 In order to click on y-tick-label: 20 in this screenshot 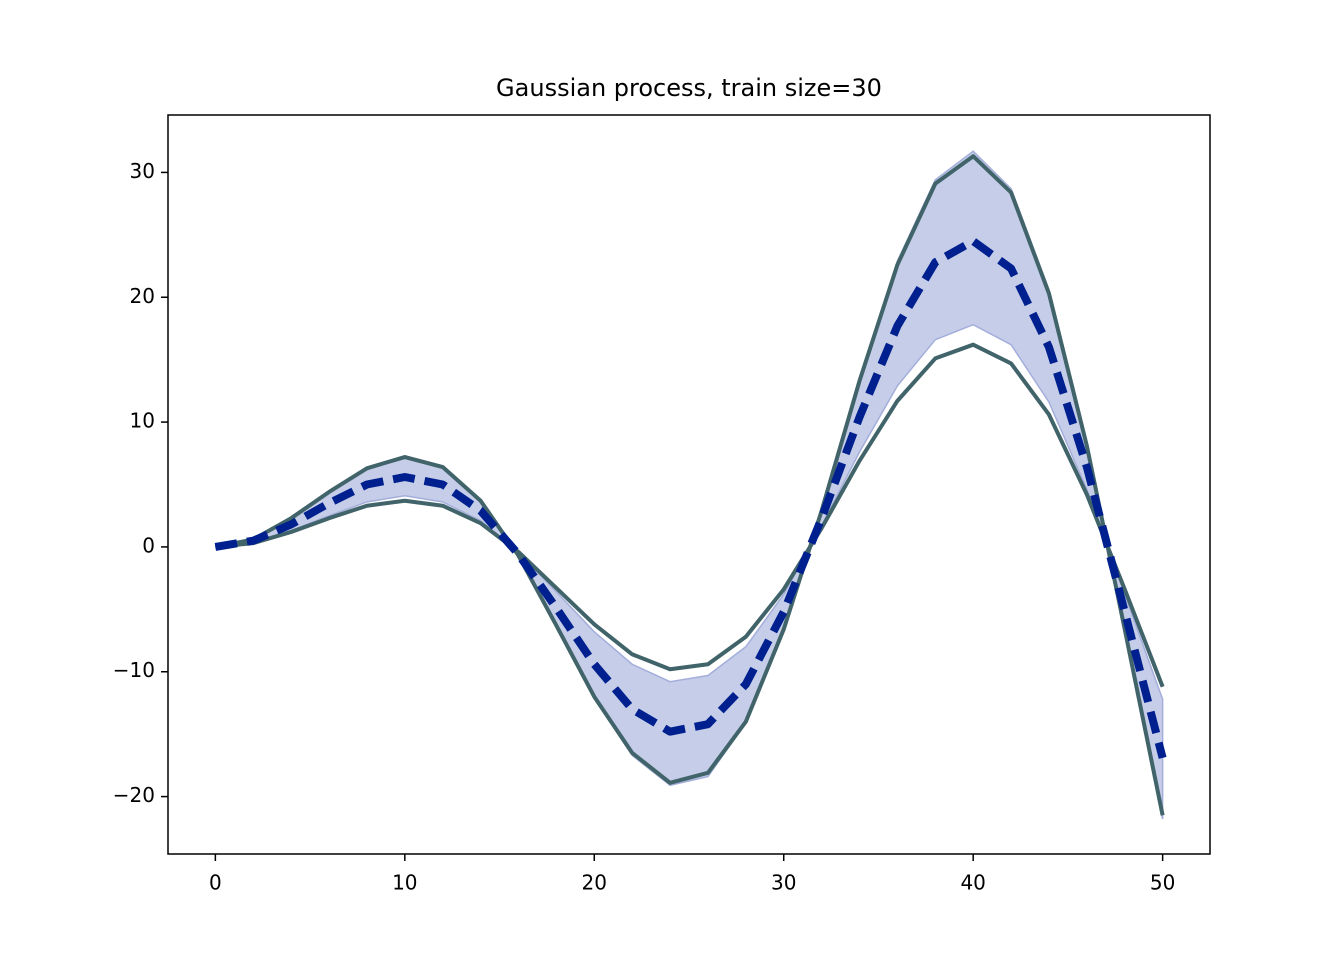, I will do `click(142, 296)`.